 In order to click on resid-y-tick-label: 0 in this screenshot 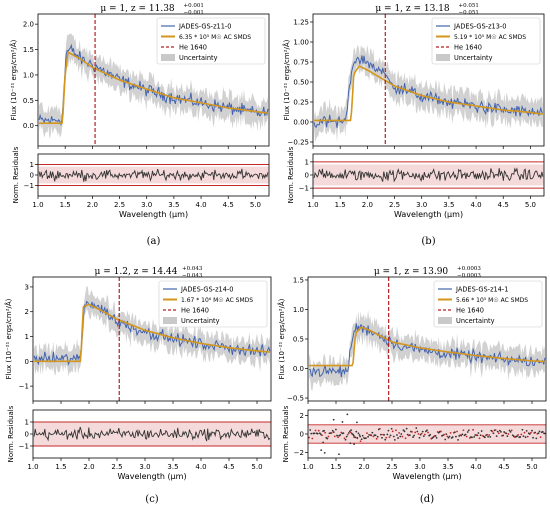, I will do `click(27, 435)`.